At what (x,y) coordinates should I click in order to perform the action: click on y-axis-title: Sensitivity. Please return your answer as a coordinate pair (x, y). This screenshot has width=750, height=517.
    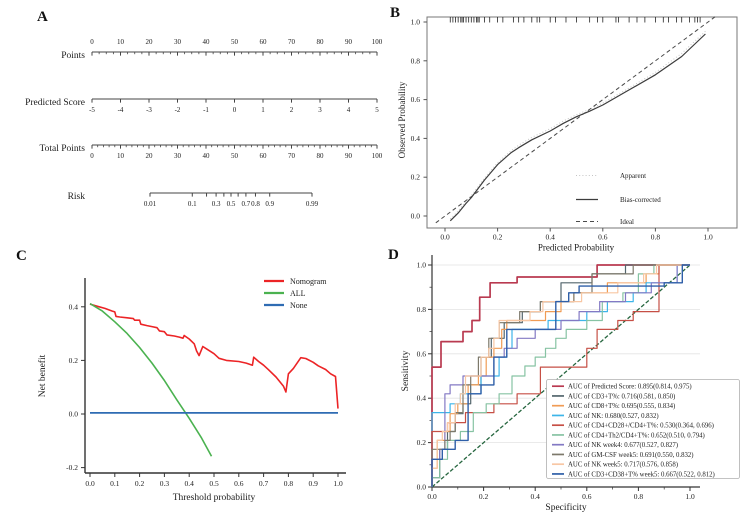
    Looking at the image, I should click on (406, 370).